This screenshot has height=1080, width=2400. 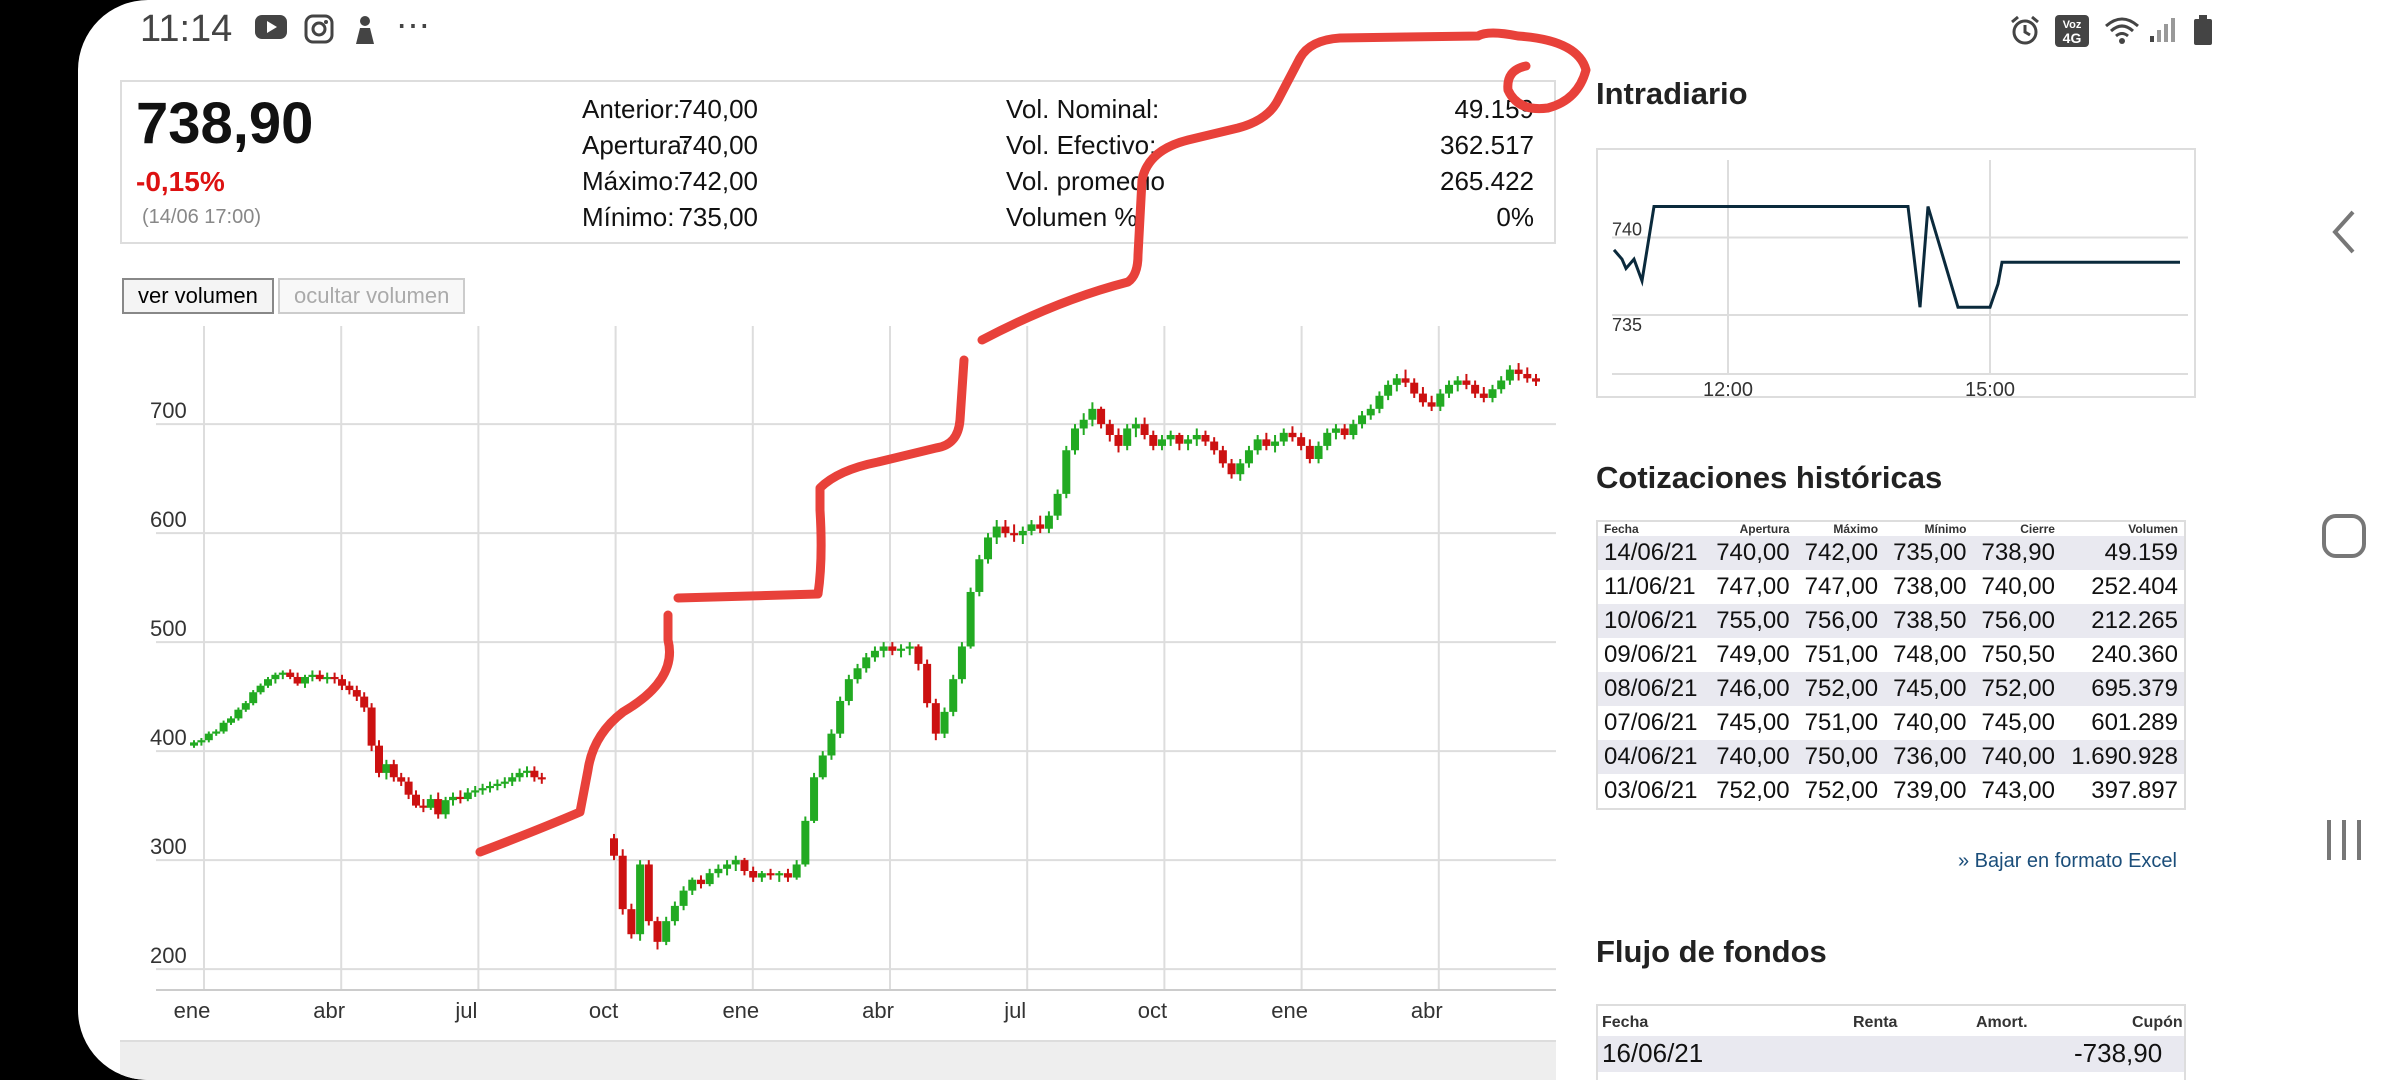 What do you see at coordinates (1751, 621) in the screenshot?
I see `table-cell: 755,00` at bounding box center [1751, 621].